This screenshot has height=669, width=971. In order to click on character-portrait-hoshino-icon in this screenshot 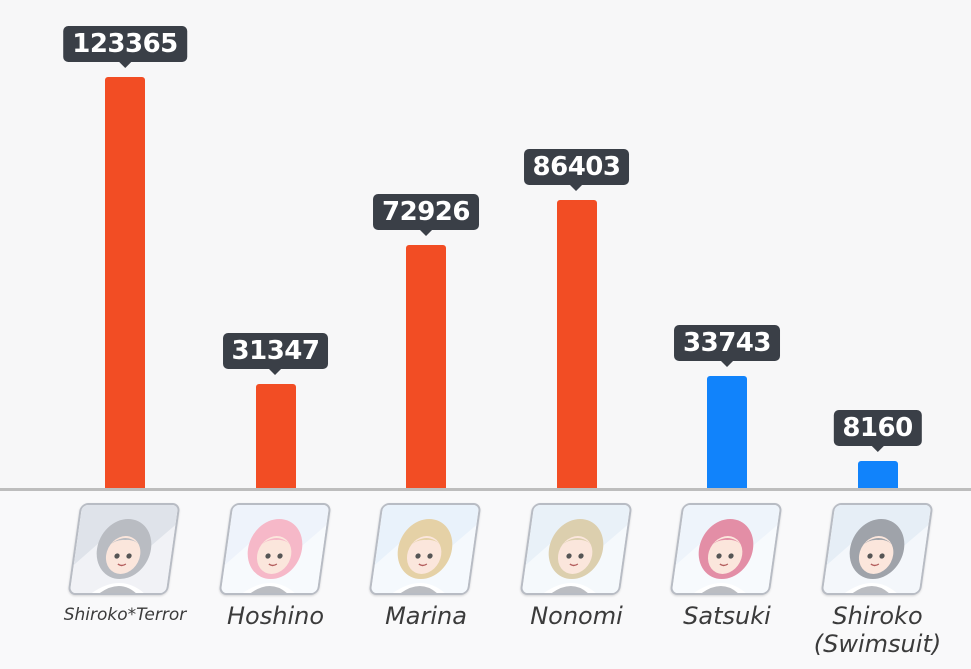, I will do `click(274, 549)`.